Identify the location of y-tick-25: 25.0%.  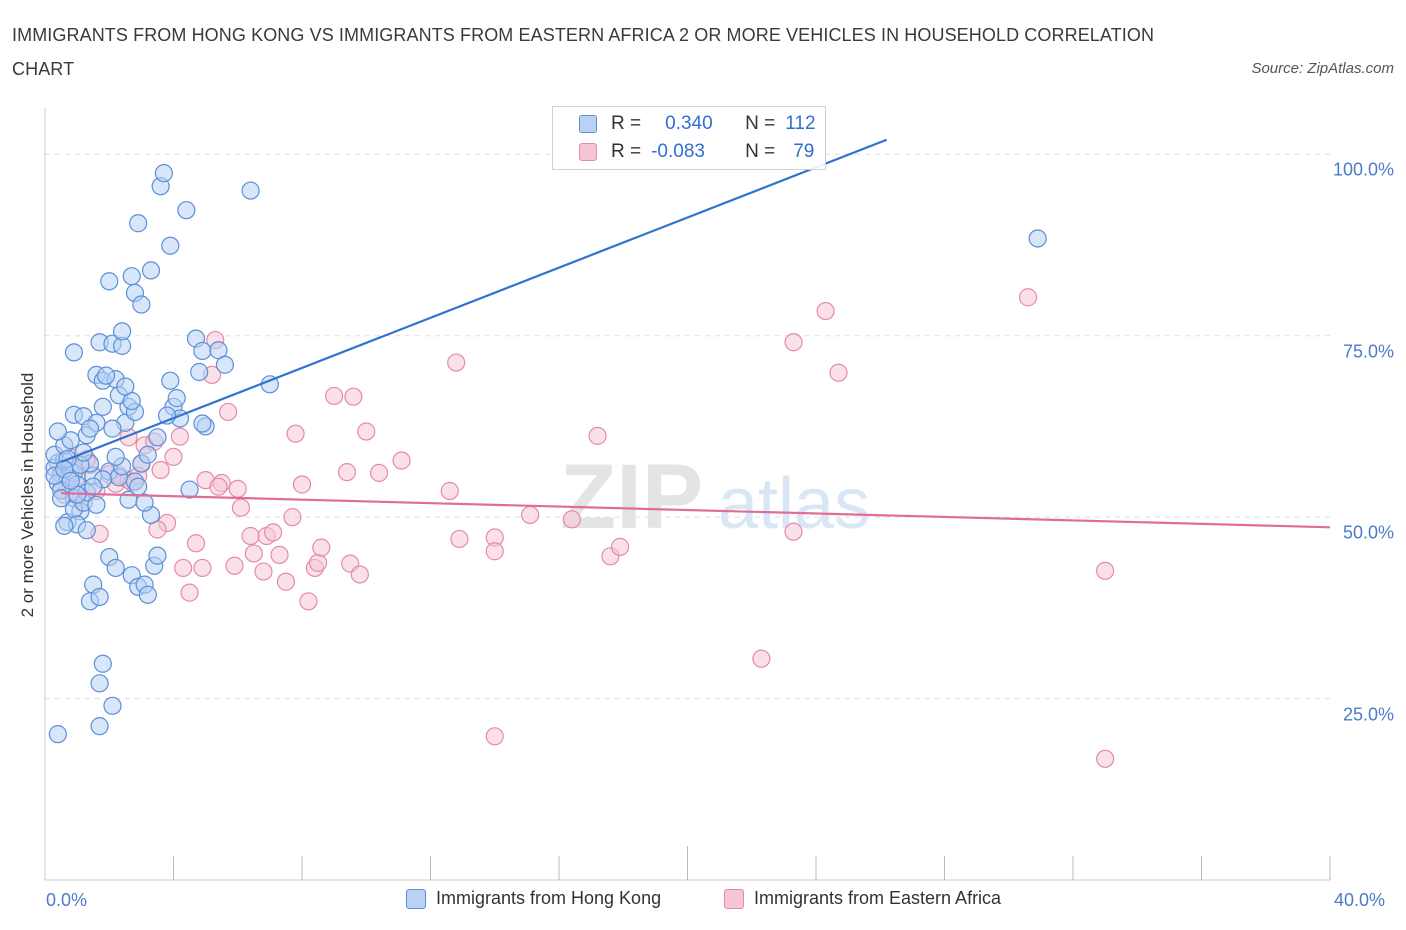
(1368, 714).